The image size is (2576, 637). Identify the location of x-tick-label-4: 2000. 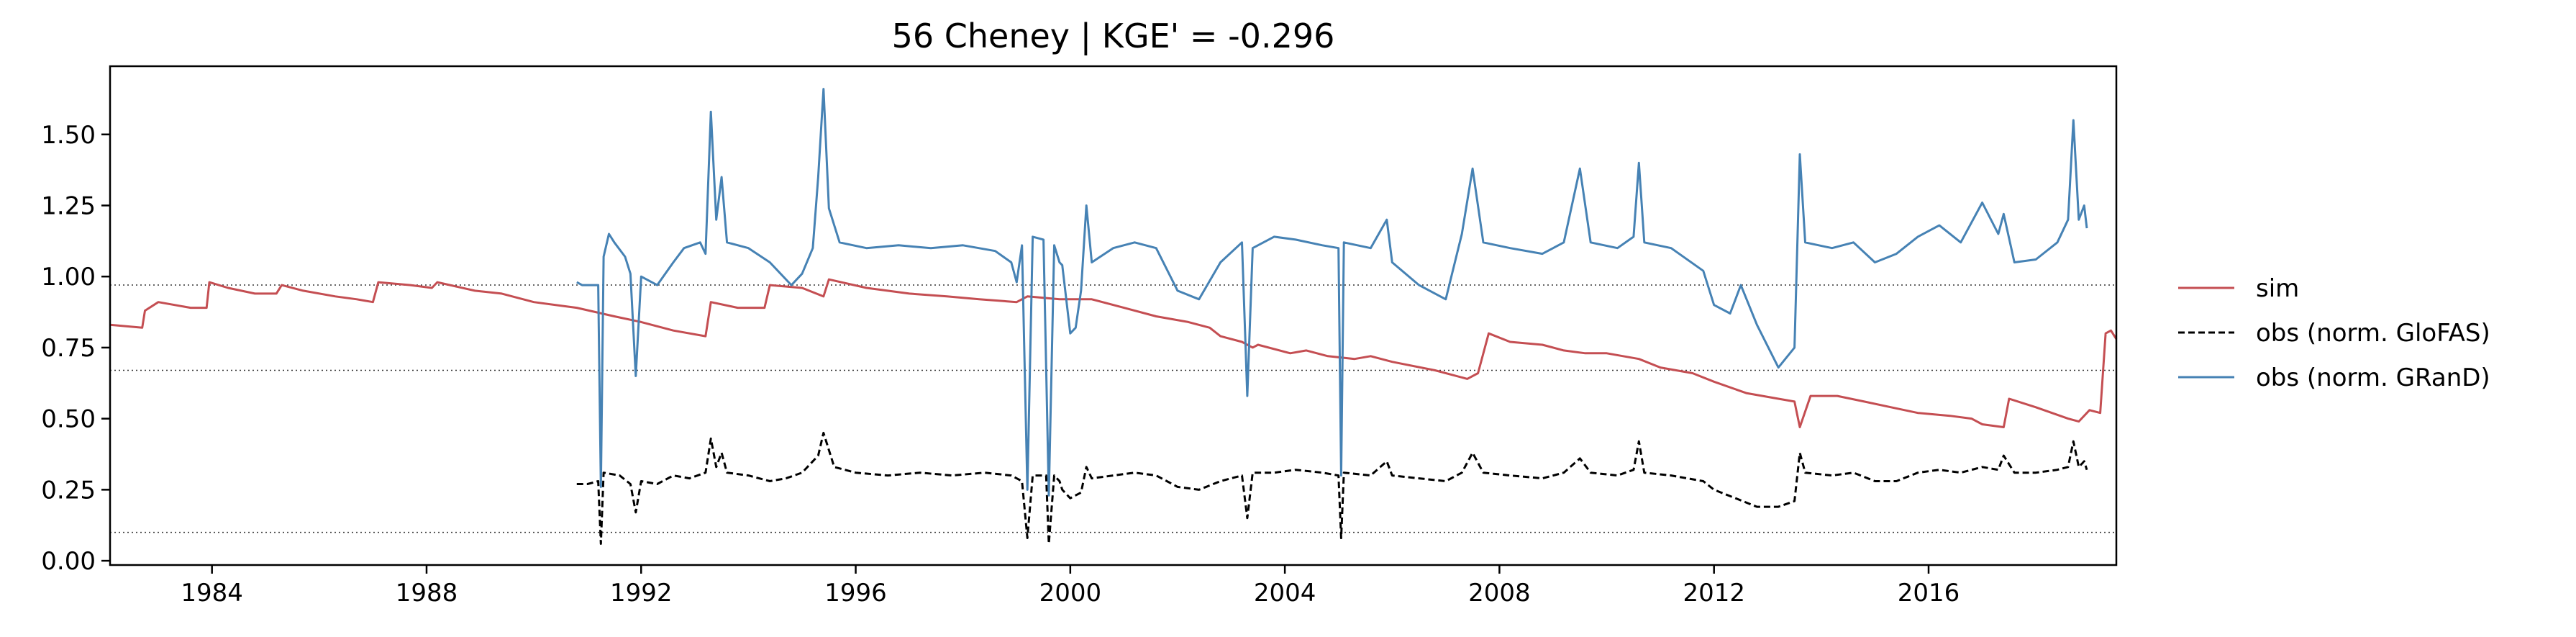
(1070, 593).